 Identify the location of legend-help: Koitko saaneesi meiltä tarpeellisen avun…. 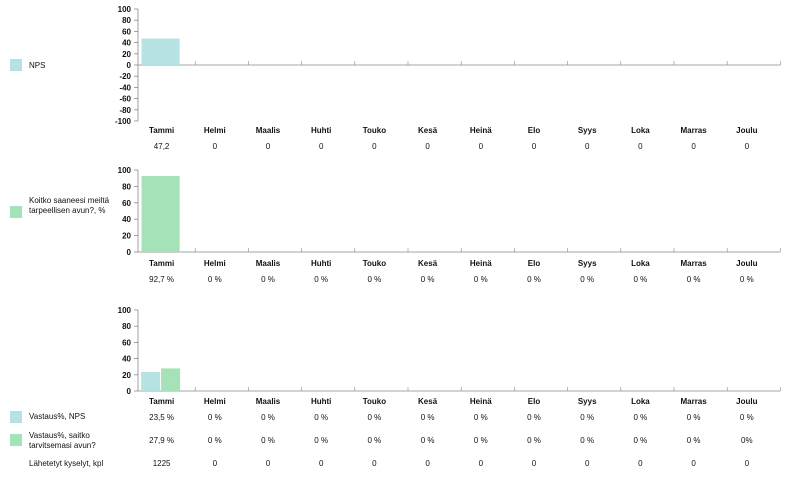
(60, 207).